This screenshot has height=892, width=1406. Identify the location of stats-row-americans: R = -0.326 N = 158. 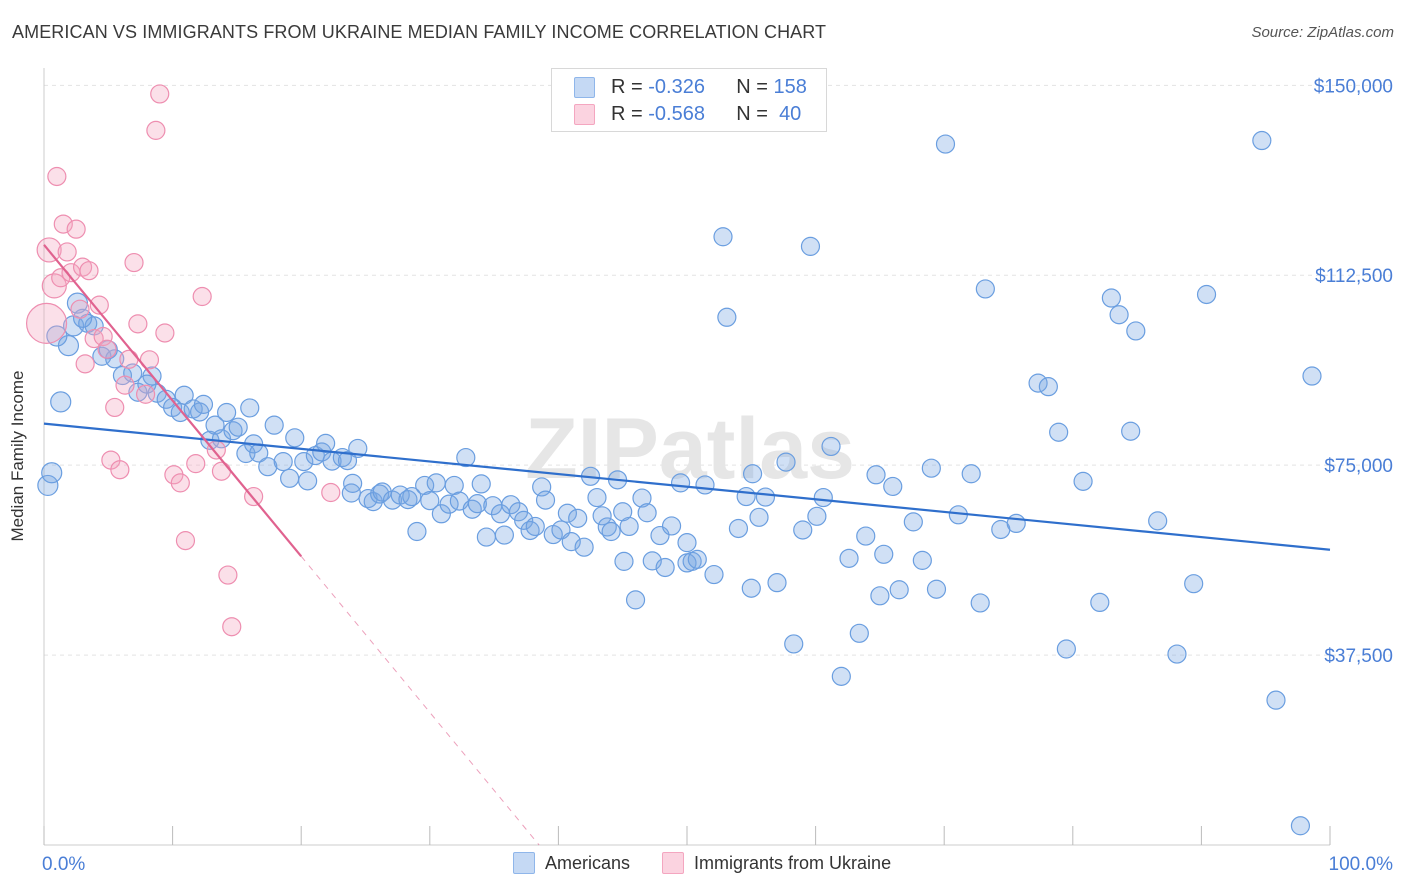
(690, 87).